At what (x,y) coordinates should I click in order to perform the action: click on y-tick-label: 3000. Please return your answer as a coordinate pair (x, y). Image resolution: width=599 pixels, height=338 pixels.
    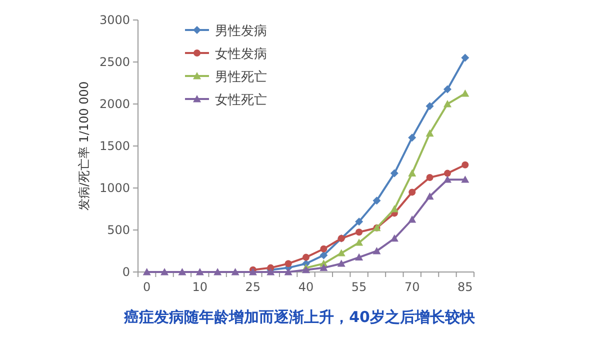
    Looking at the image, I should click on (114, 20).